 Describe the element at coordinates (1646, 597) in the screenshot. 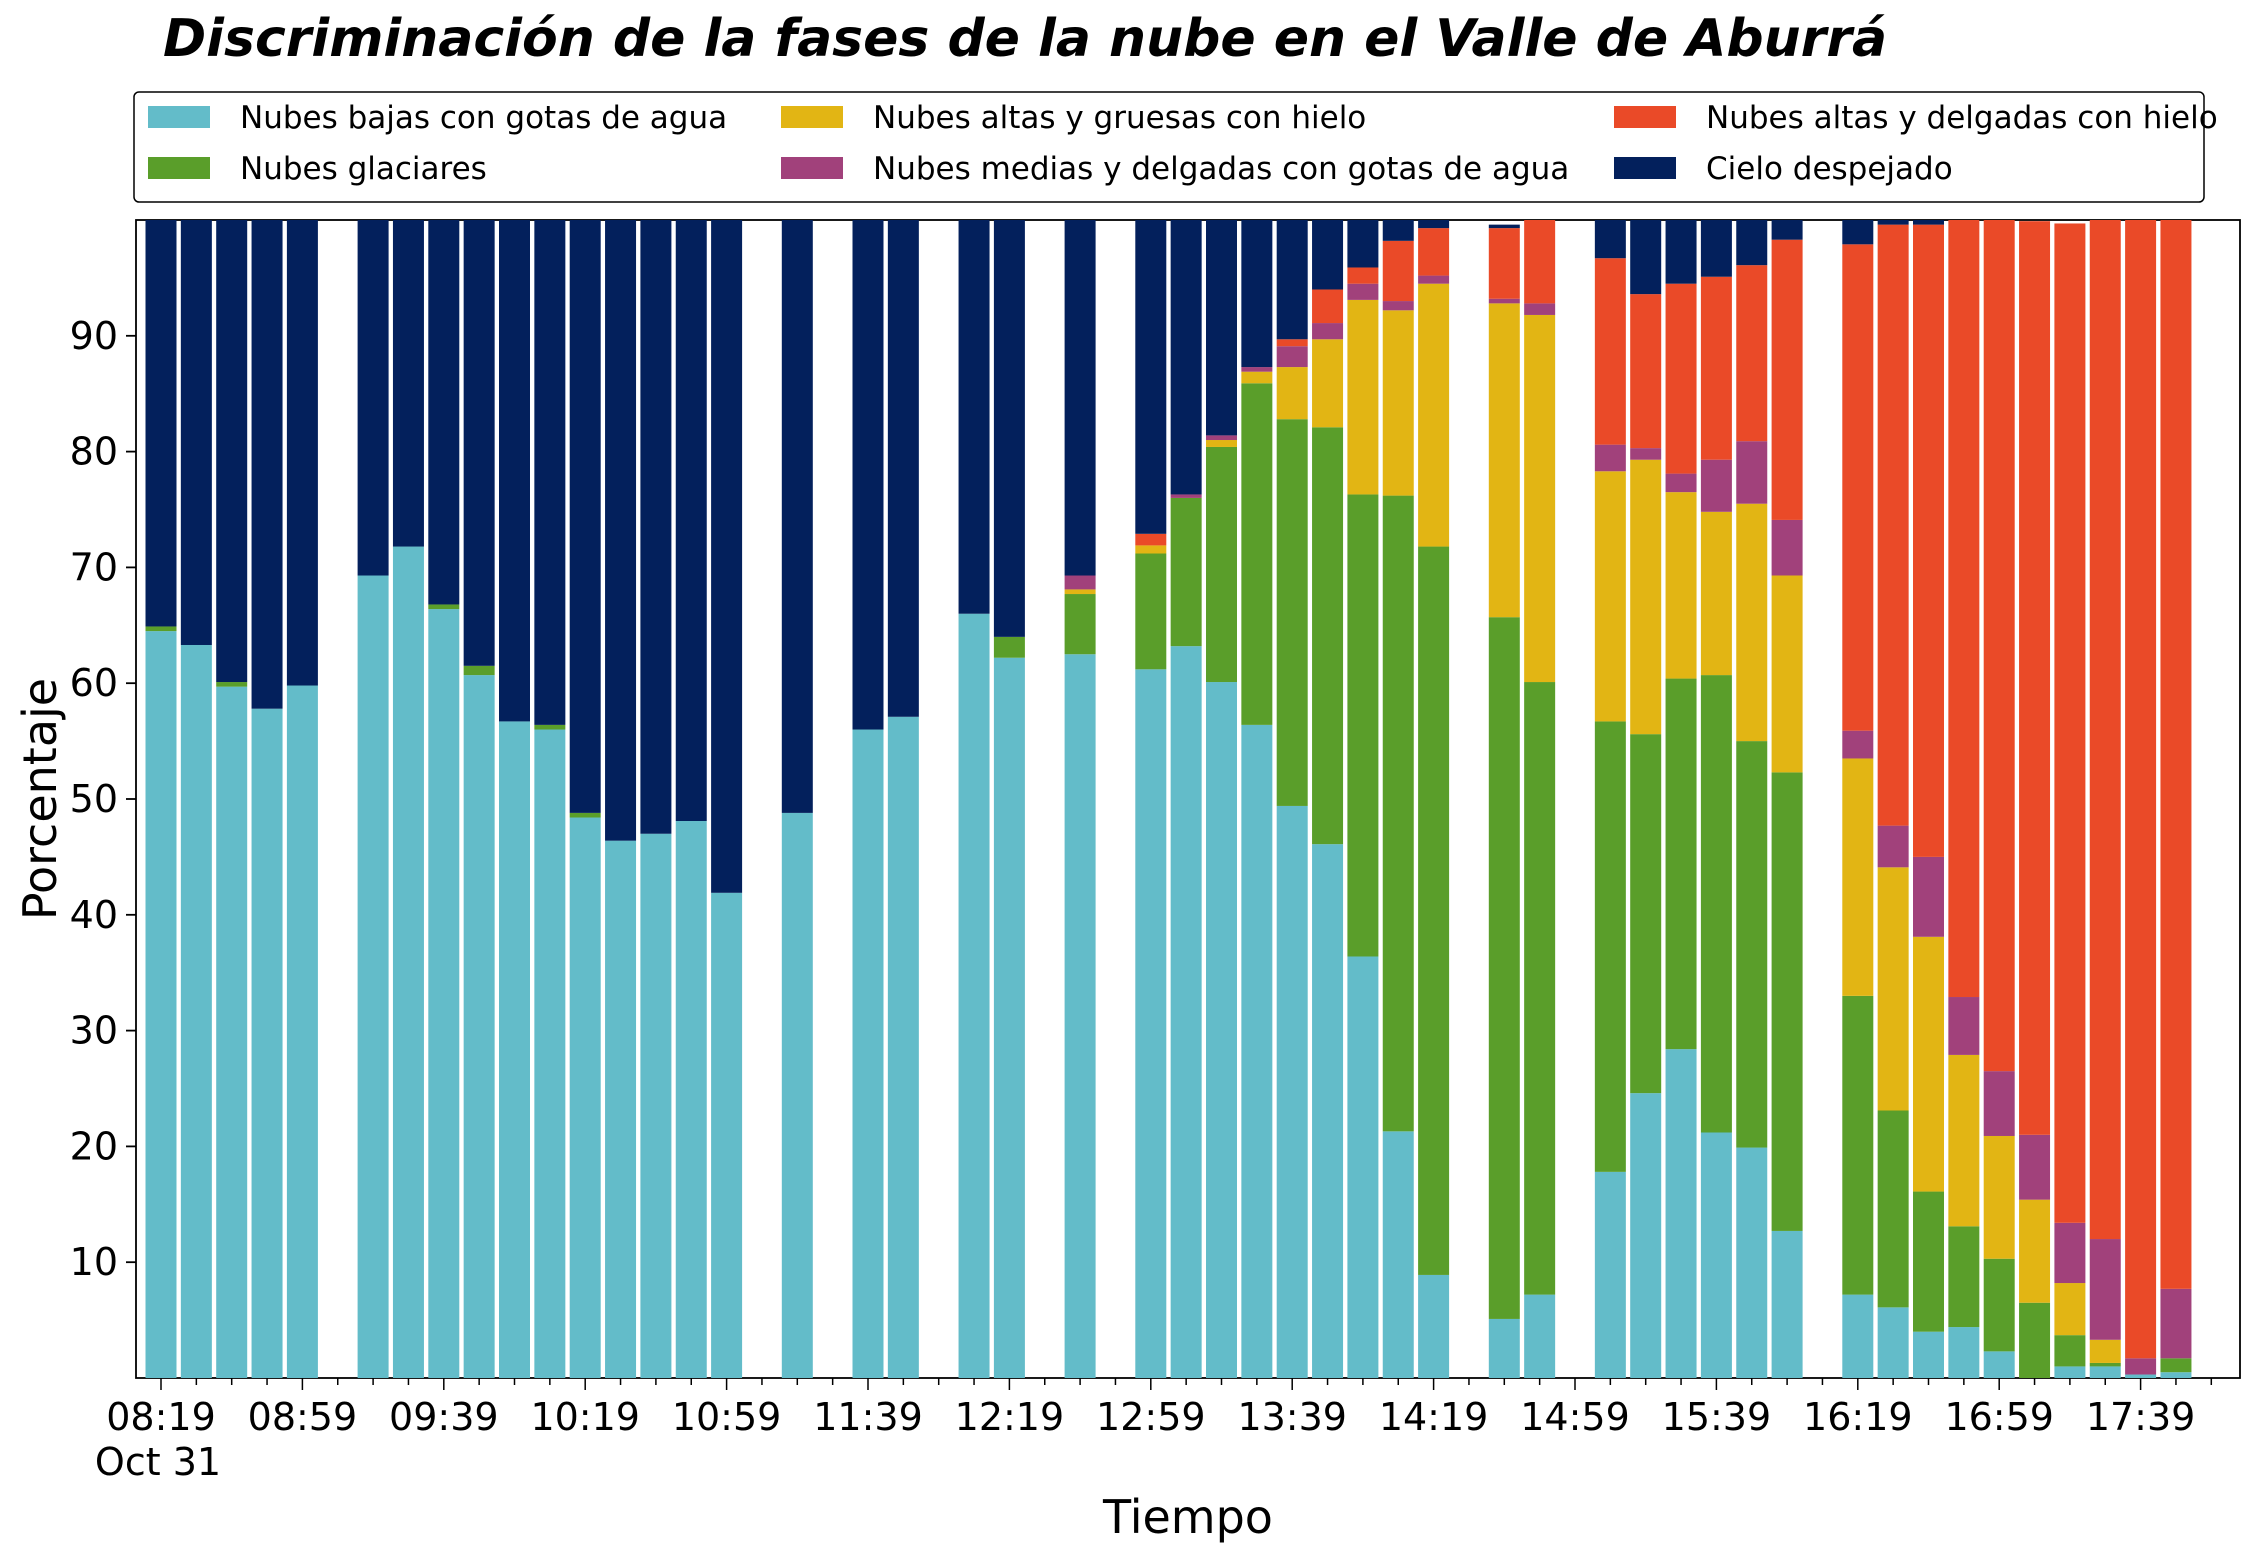

I see `bar-segment-1519-s2` at that location.